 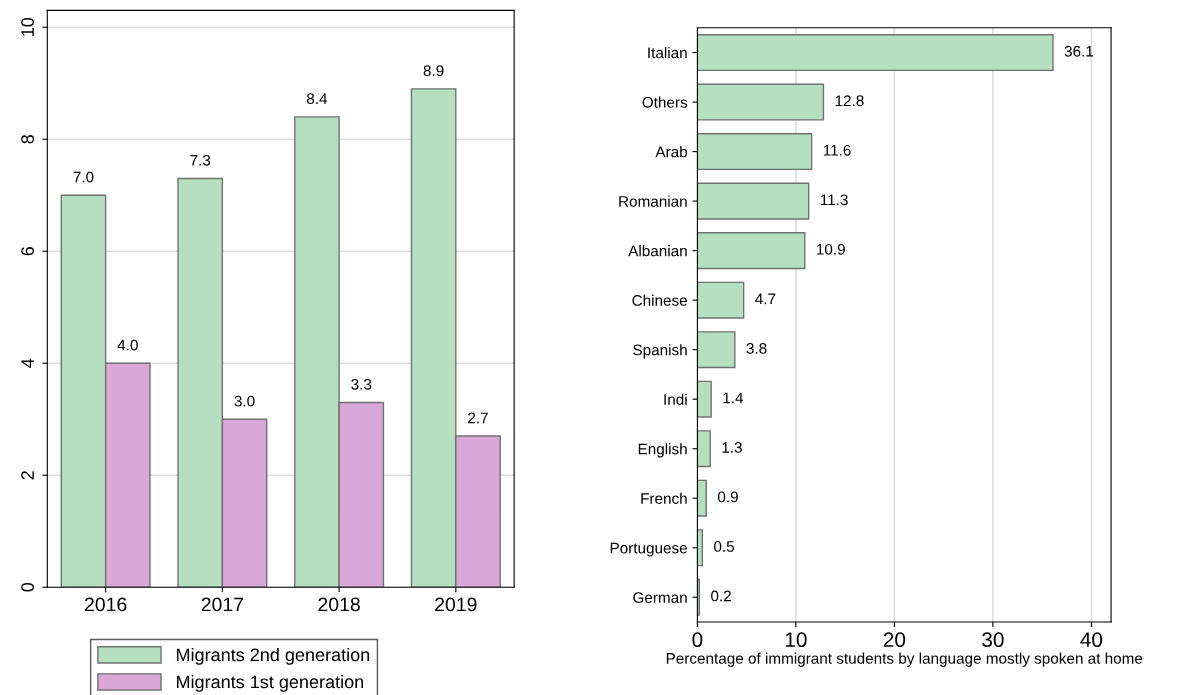 What do you see at coordinates (671, 152) in the screenshot?
I see `y-tick-label: Arab` at bounding box center [671, 152].